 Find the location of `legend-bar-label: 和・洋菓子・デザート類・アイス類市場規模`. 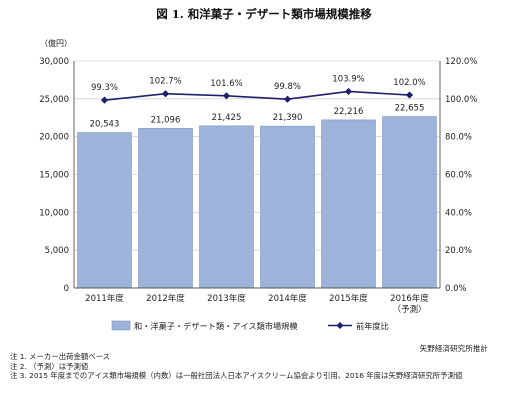

legend-bar-label: 和・洋菓子・デザート類・アイス類市場規模 is located at coordinates (216, 326).